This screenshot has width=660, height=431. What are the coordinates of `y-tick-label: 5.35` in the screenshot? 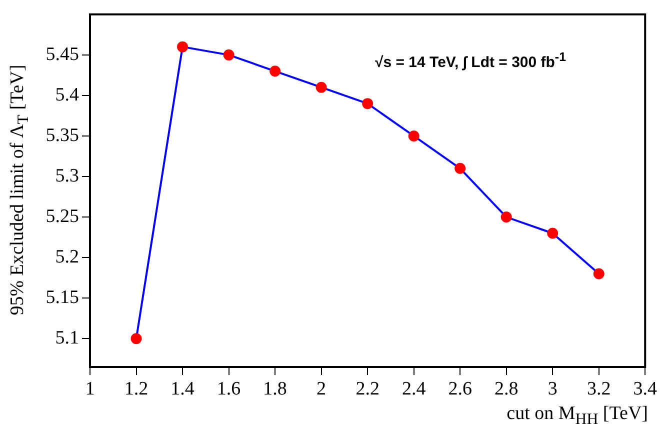 It's located at (62, 135).